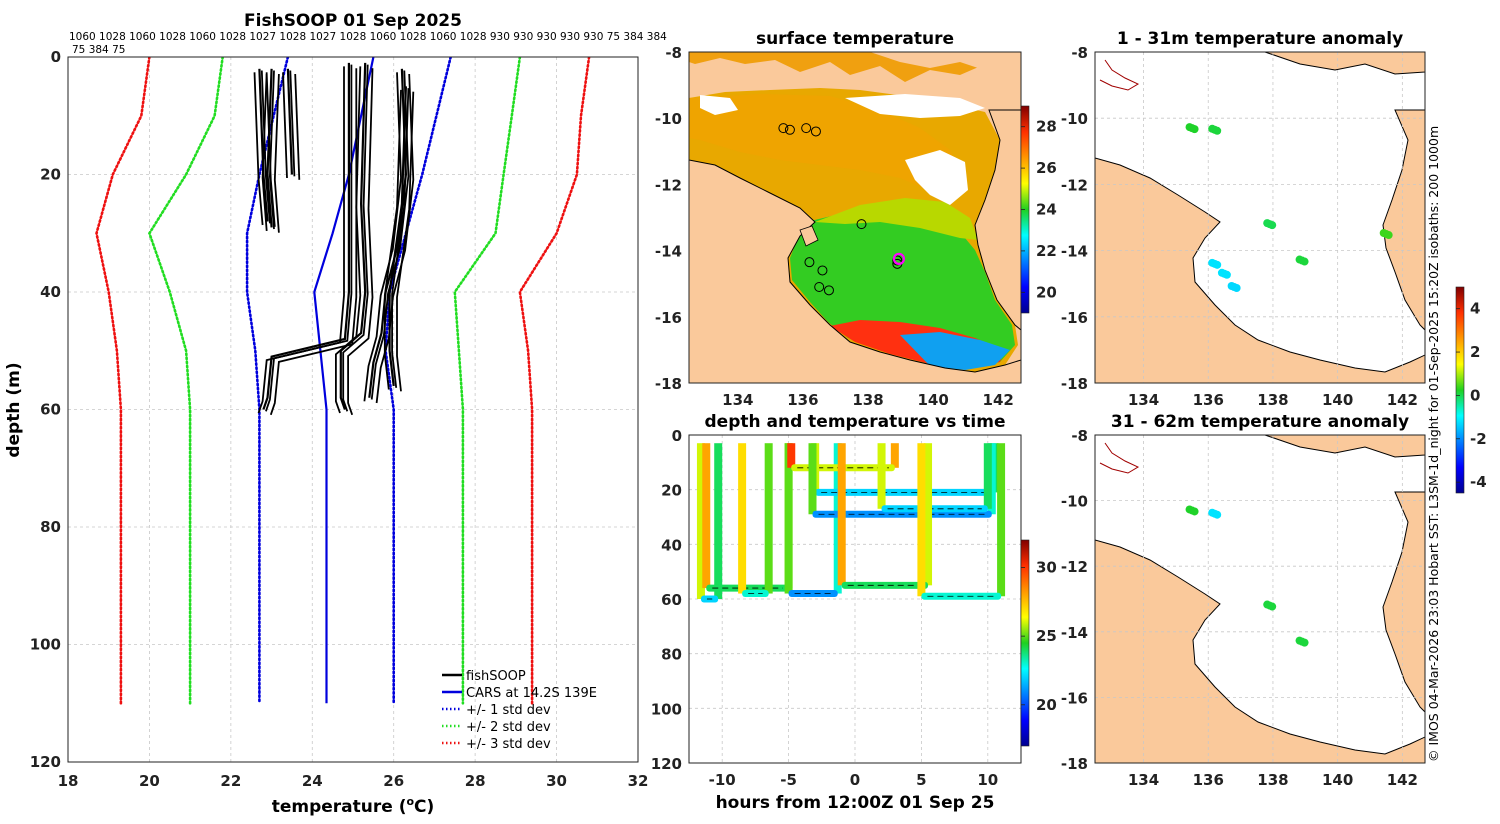 The image size is (1500, 824). I want to click on map-ytick-label: 60, so click(671, 600).